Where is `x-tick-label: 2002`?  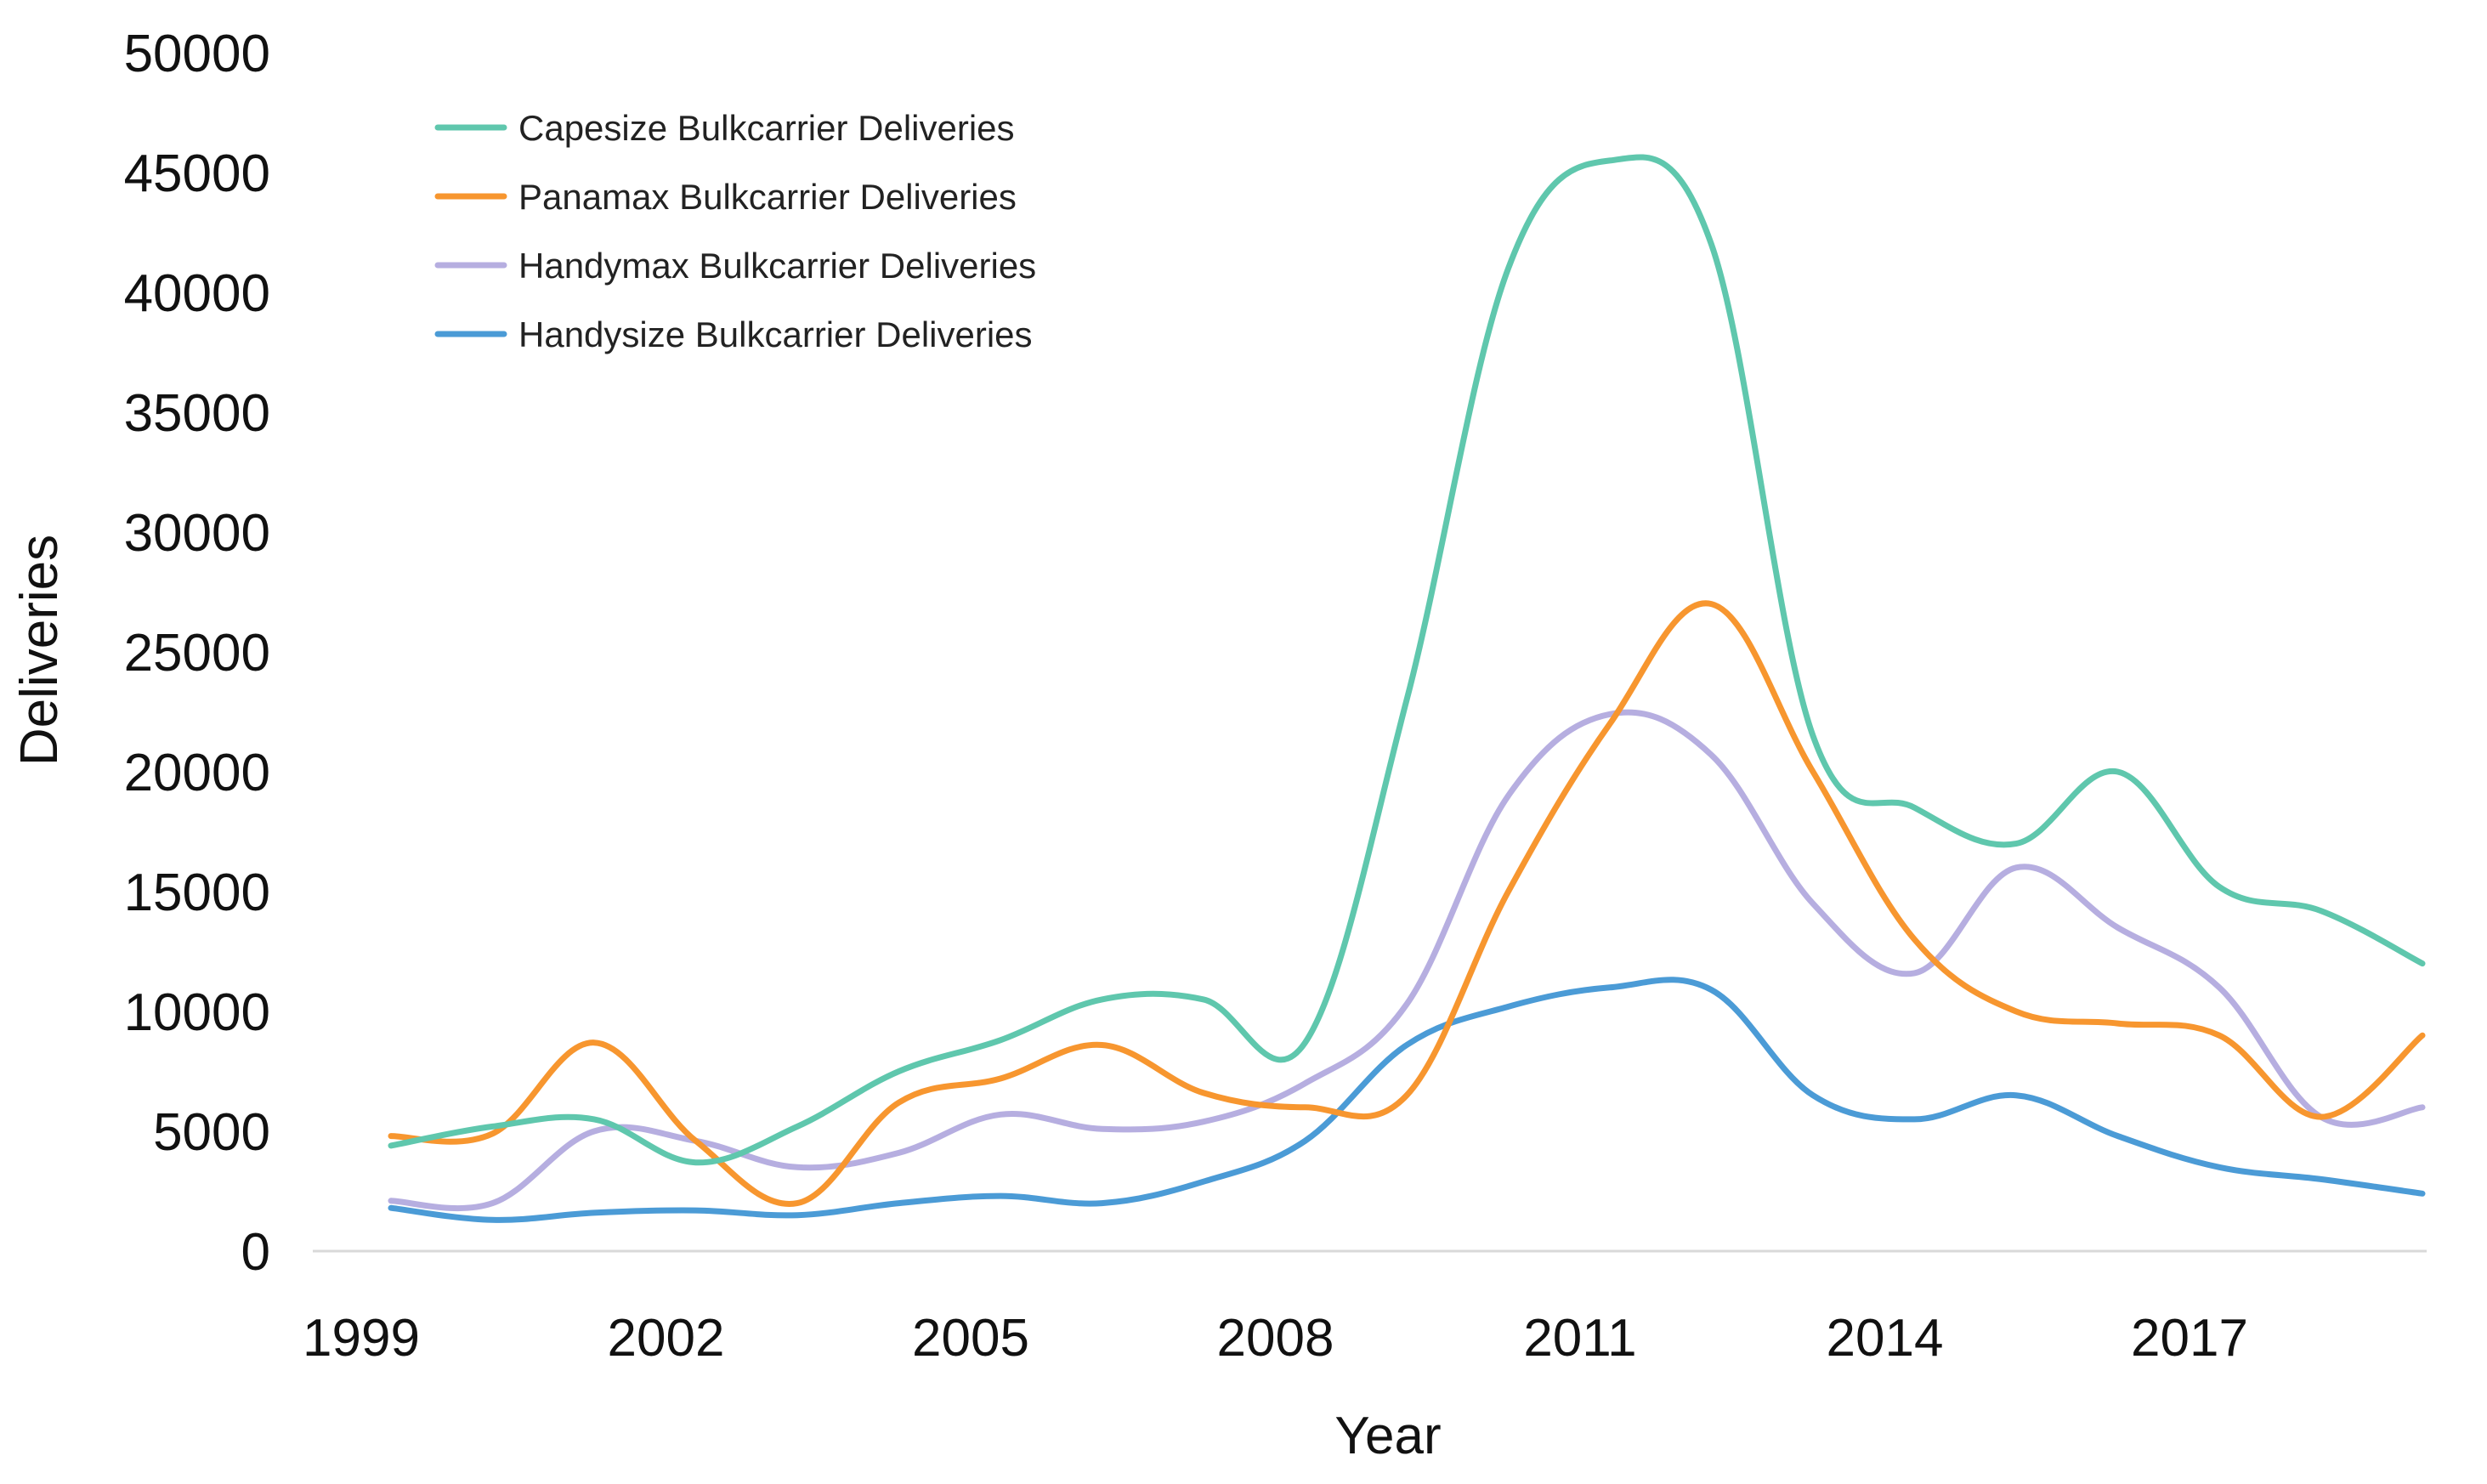
x-tick-label: 2002 is located at coordinates (666, 1338).